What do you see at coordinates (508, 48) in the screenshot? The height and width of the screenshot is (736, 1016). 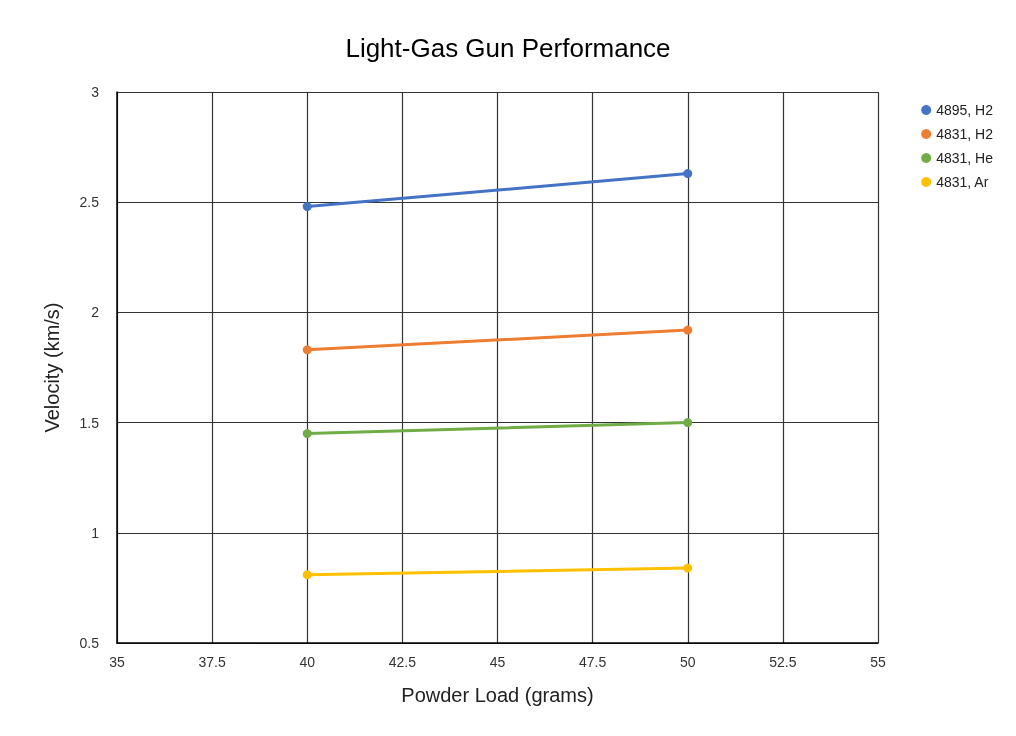 I see `chart-title: Light-Gas Gun Performance` at bounding box center [508, 48].